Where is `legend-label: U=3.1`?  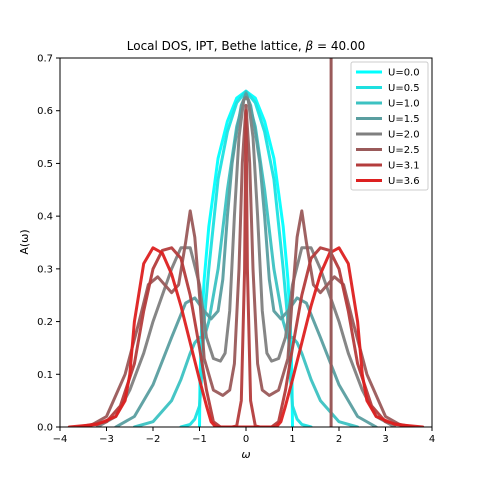
legend-label: U=3.1 is located at coordinates (404, 166).